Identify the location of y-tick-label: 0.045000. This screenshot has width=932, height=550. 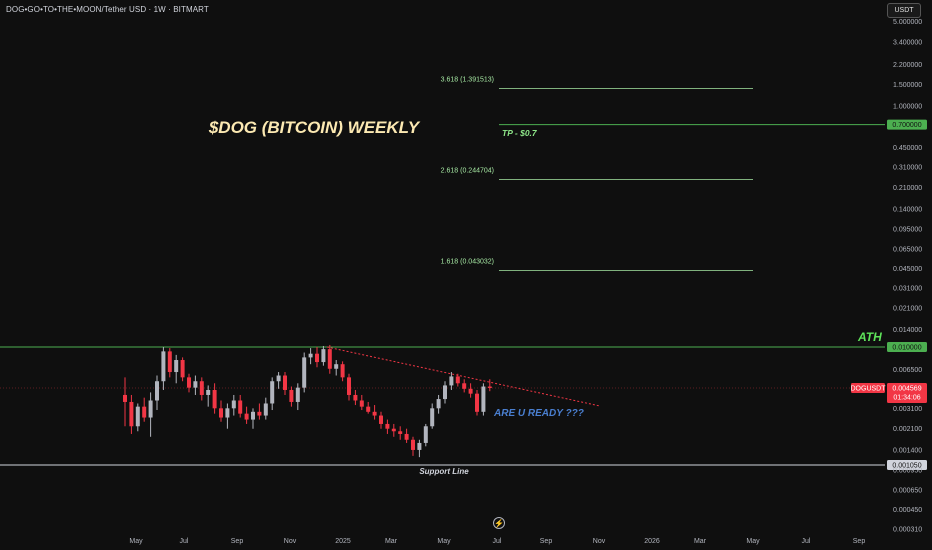
(907, 269).